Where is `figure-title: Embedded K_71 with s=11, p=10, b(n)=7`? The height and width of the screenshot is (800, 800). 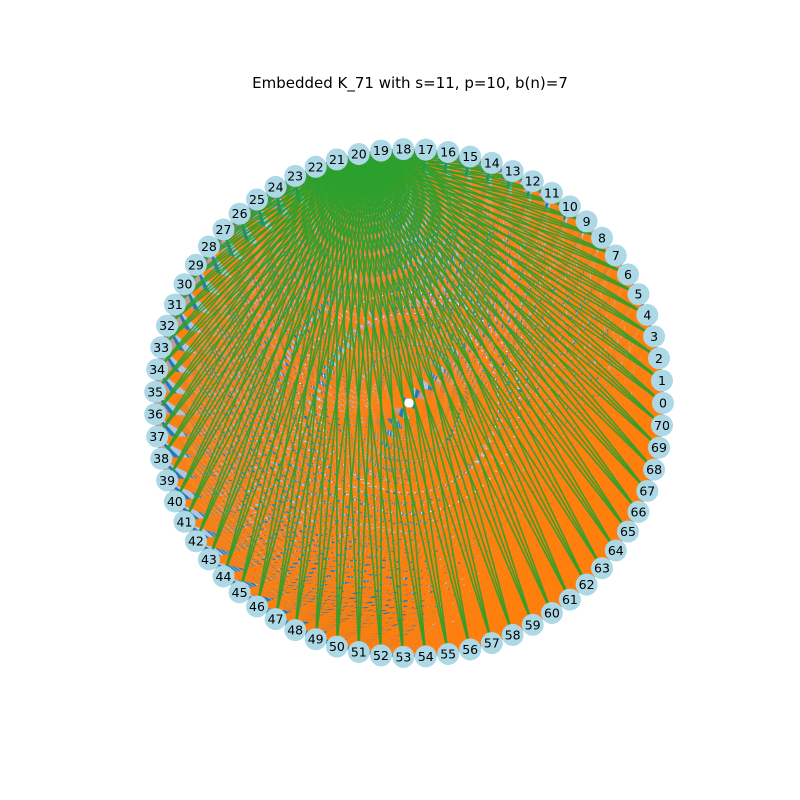
figure-title: Embedded K_71 with s=11, p=10, b(n)=7 is located at coordinates (410, 83).